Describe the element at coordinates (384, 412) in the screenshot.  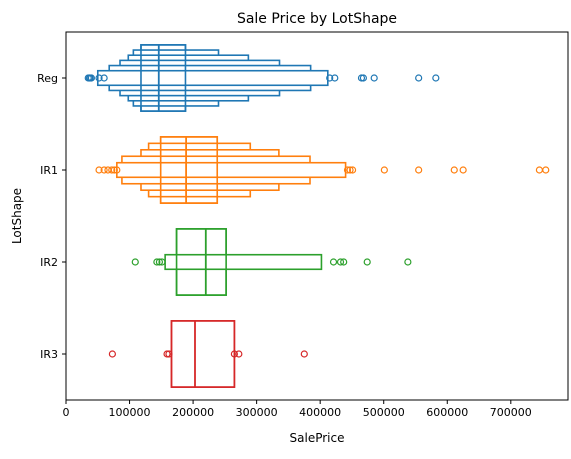
I see `x-tick-label: 500000` at that location.